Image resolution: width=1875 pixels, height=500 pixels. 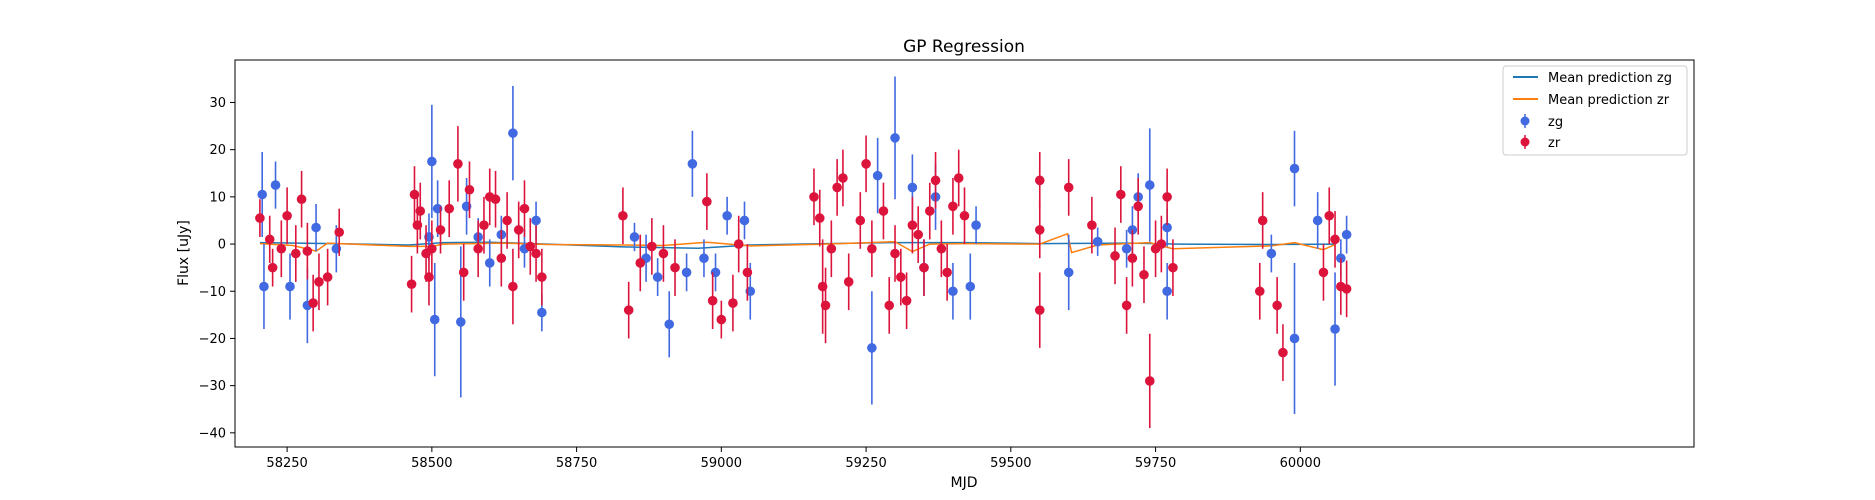 I want to click on y-tick-label: 0, so click(x=222, y=245).